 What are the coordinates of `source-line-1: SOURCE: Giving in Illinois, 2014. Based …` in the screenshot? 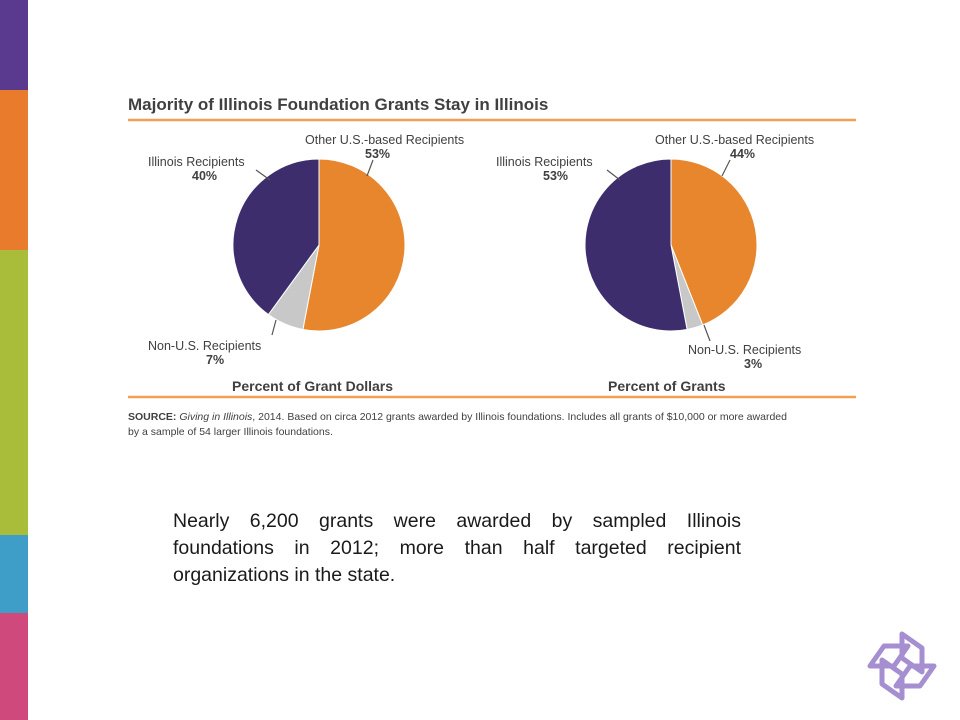 It's located at (457, 417).